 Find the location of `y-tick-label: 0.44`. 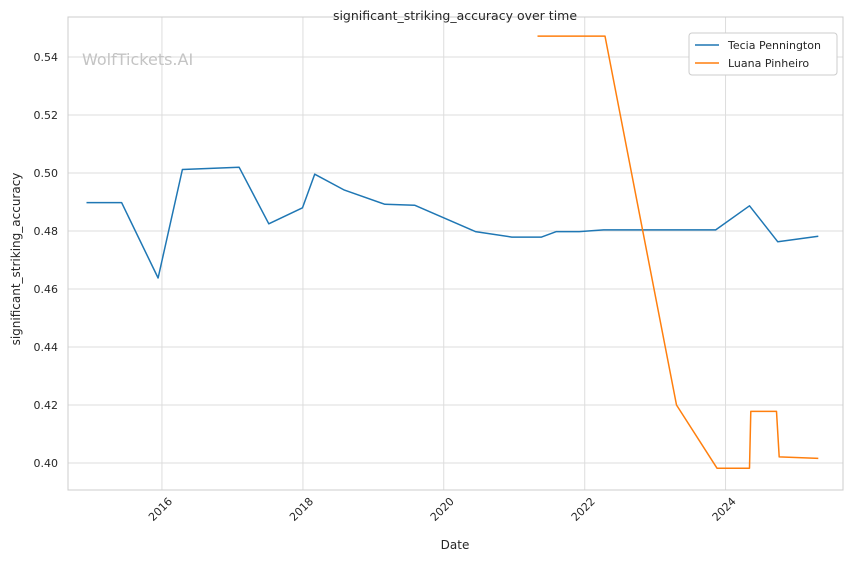

y-tick-label: 0.44 is located at coordinates (46, 347).